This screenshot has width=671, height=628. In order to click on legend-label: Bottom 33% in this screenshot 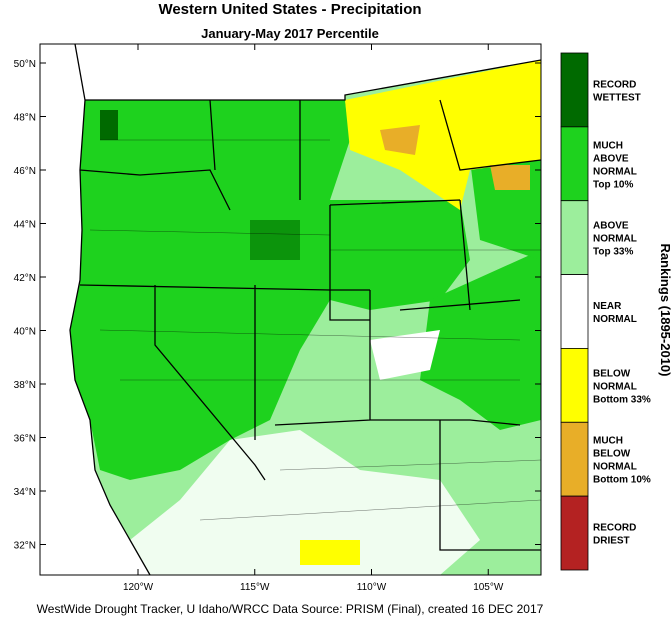, I will do `click(622, 399)`.